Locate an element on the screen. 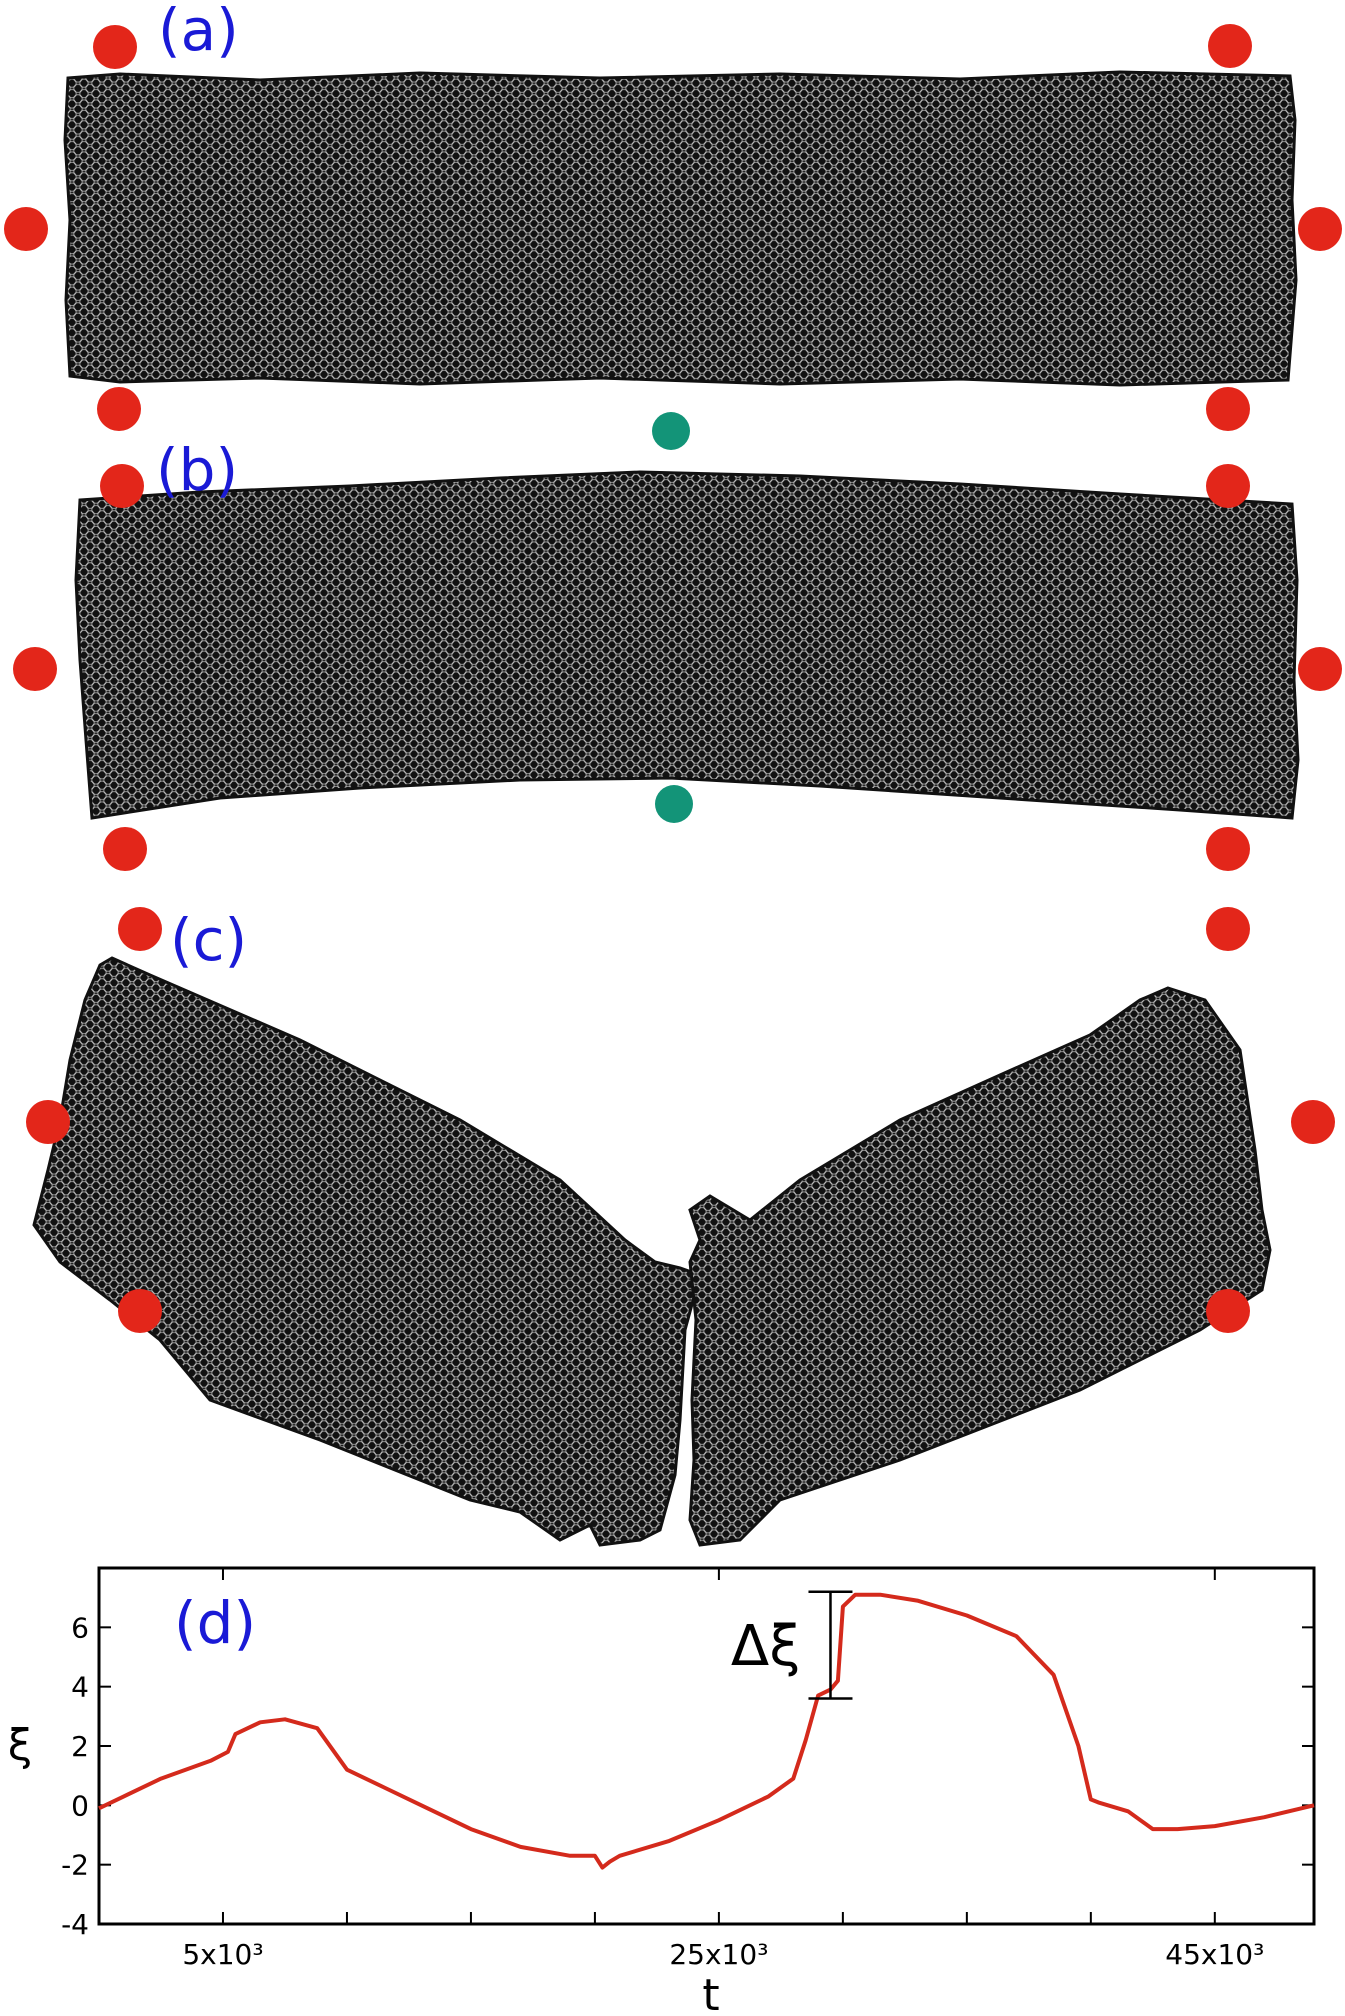 This screenshot has height=2016, width=1345. granular-strip-a is located at coordinates (680, 228).